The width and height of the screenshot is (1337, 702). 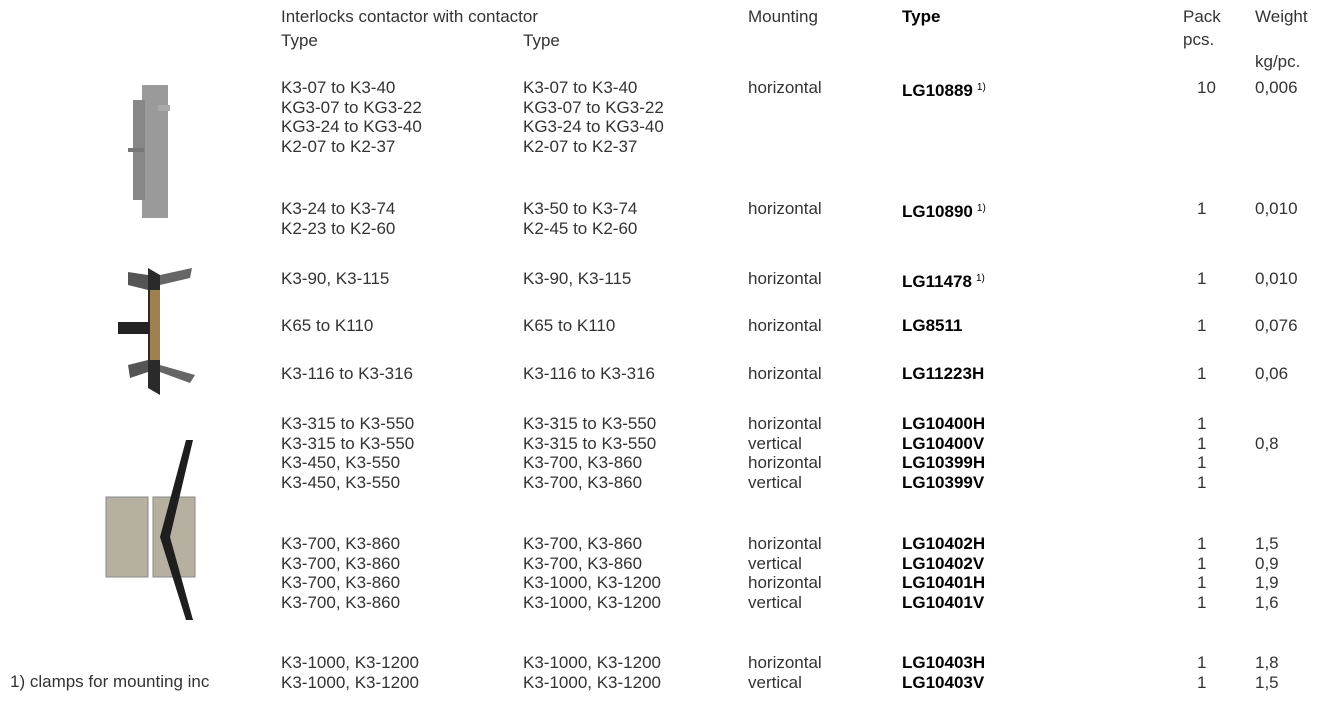 I want to click on cell-weight: 1,8, so click(x=1267, y=662).